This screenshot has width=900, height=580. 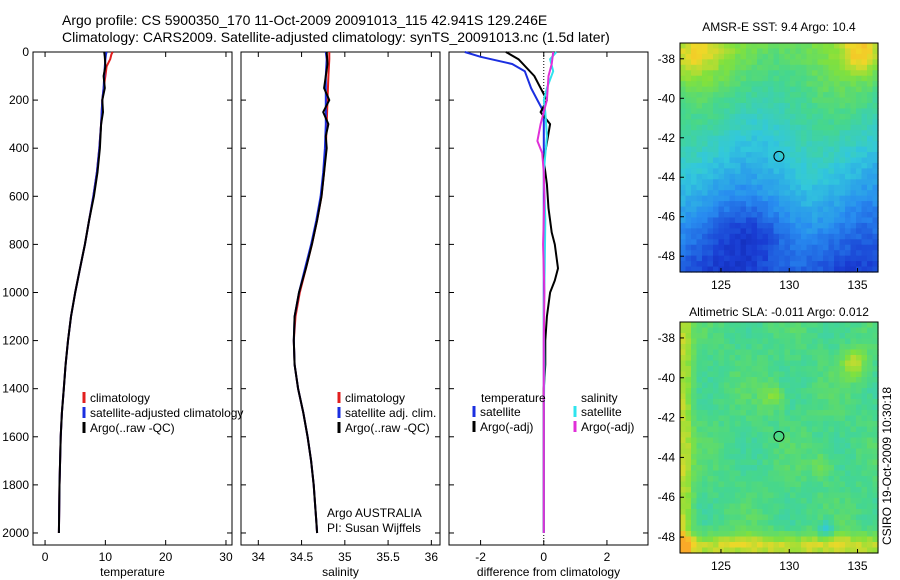 I want to click on y-tick-label: 0, so click(x=25, y=52).